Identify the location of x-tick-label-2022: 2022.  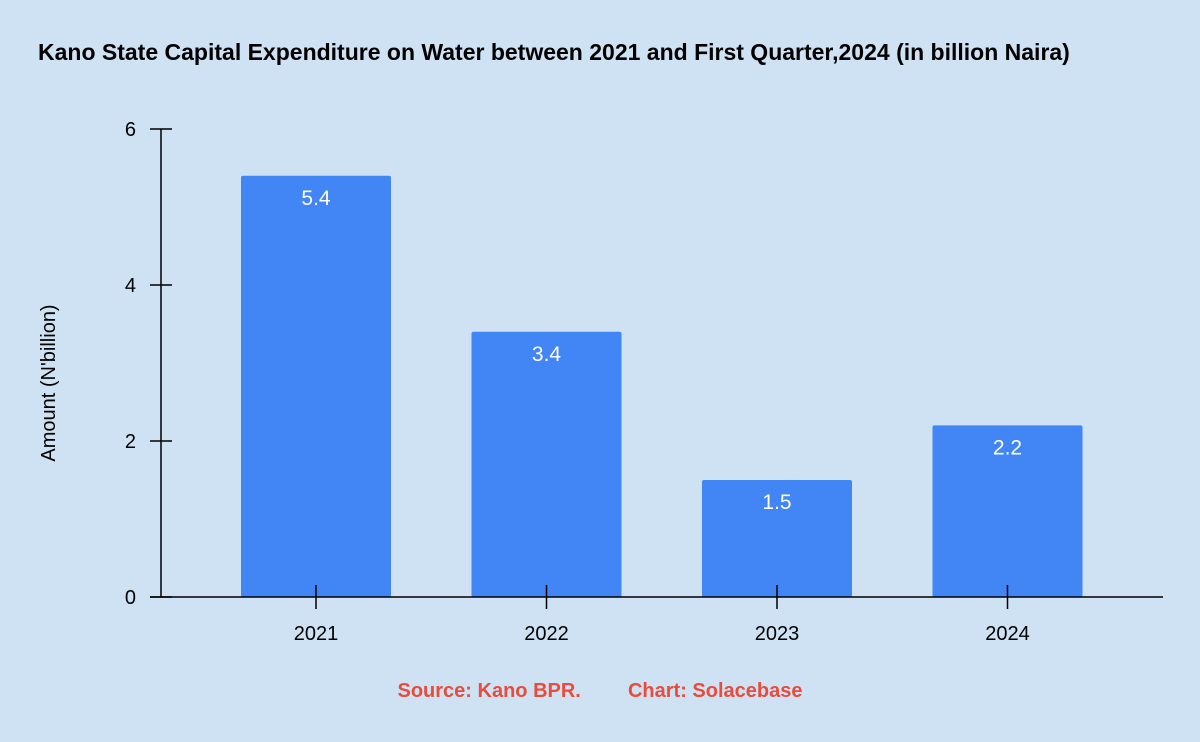
(546, 634).